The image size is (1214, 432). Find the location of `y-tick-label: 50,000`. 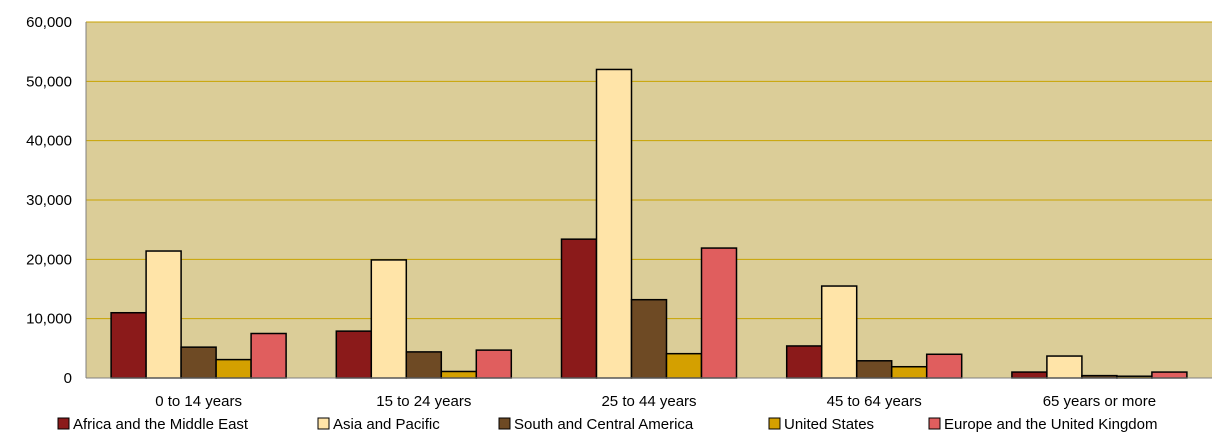

y-tick-label: 50,000 is located at coordinates (49, 81).